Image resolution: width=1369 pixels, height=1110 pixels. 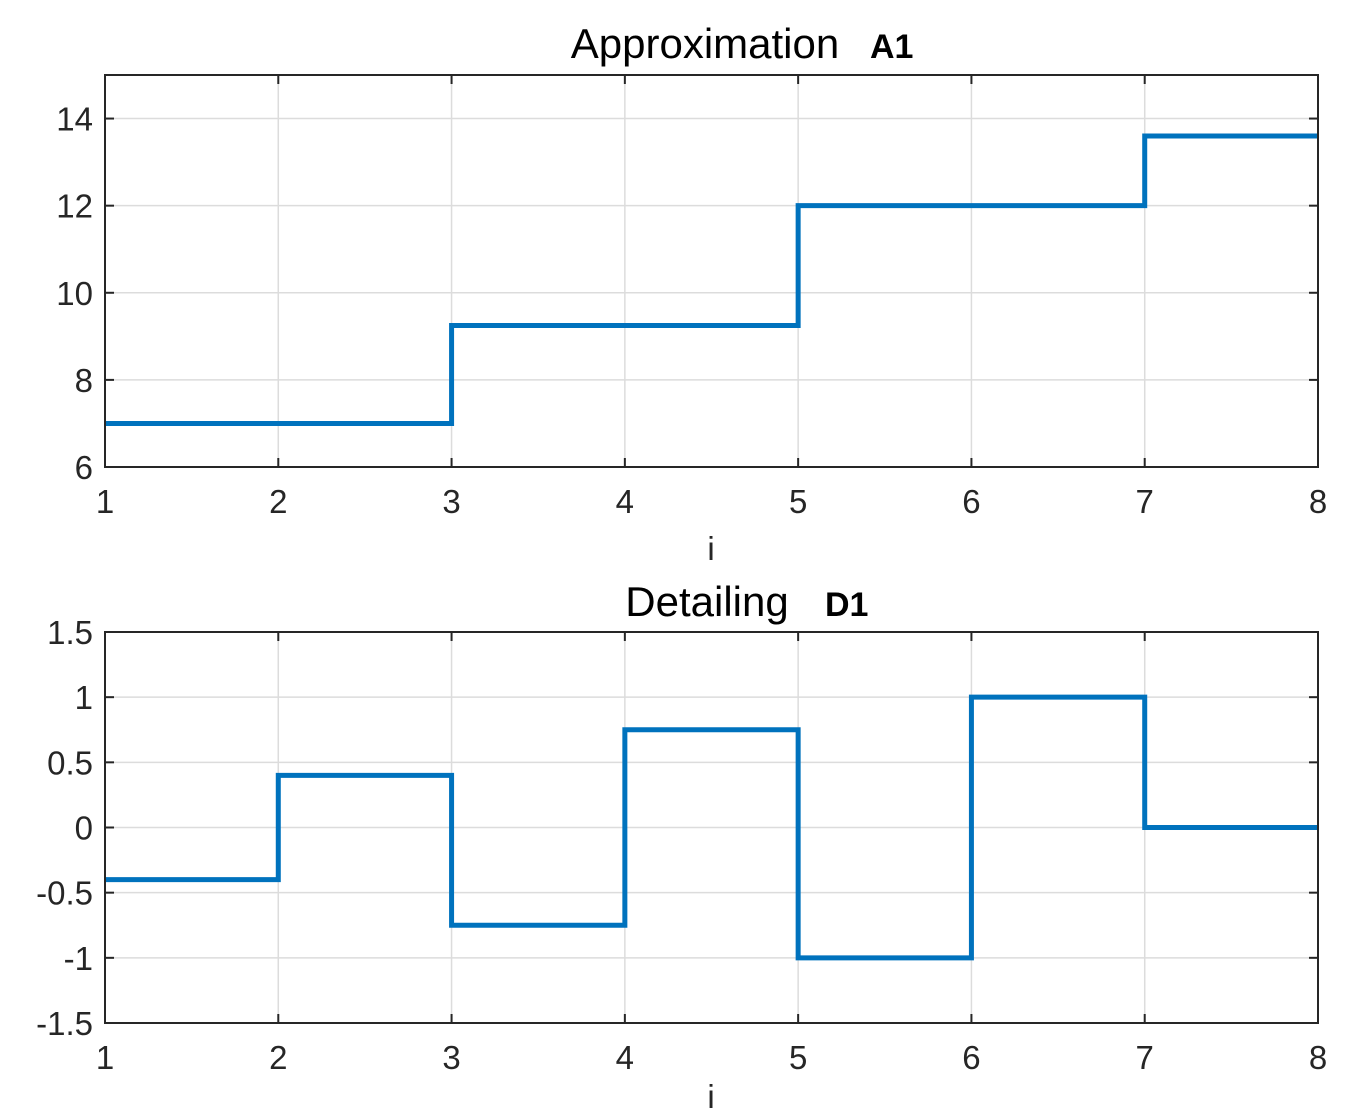 What do you see at coordinates (74, 119) in the screenshot?
I see `y-tick-label: 14` at bounding box center [74, 119].